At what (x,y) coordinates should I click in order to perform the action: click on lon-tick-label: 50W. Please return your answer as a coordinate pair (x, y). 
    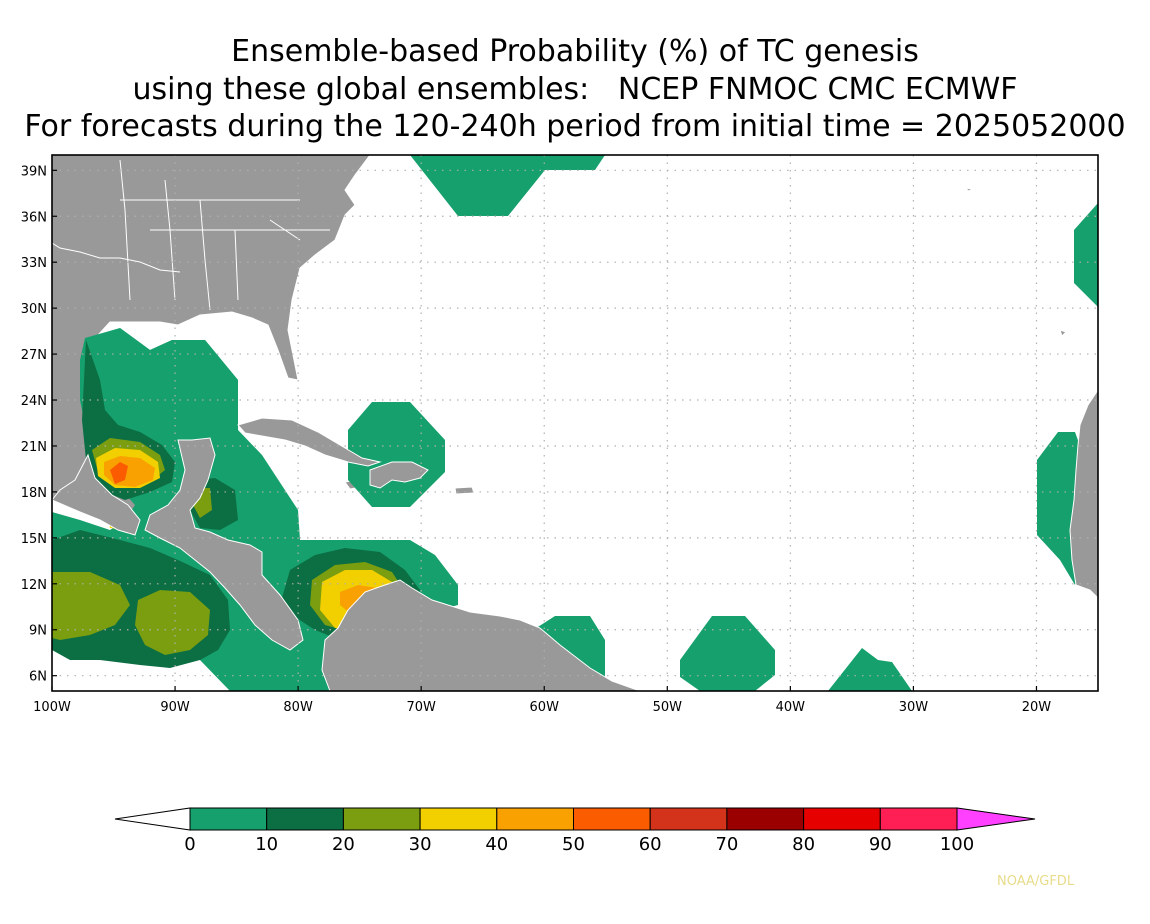
    Looking at the image, I should click on (668, 707).